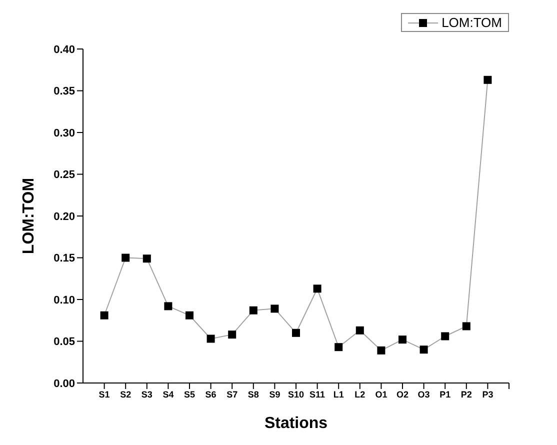 The height and width of the screenshot is (445, 557). What do you see at coordinates (168, 394) in the screenshot?
I see `x-tick-label: S4` at bounding box center [168, 394].